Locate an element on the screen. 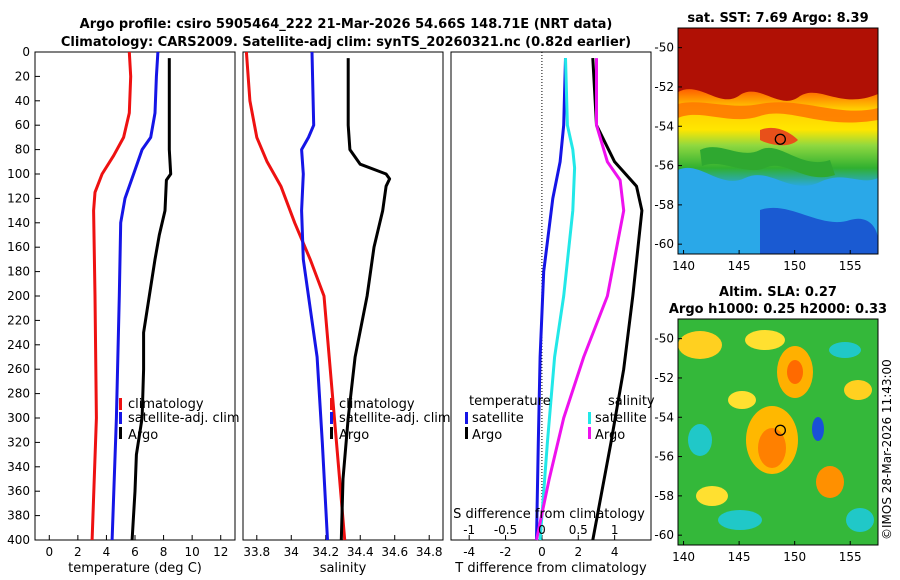 Image resolution: width=900 pixels, height=580 pixels. x-tick-label: 34 is located at coordinates (291, 552).